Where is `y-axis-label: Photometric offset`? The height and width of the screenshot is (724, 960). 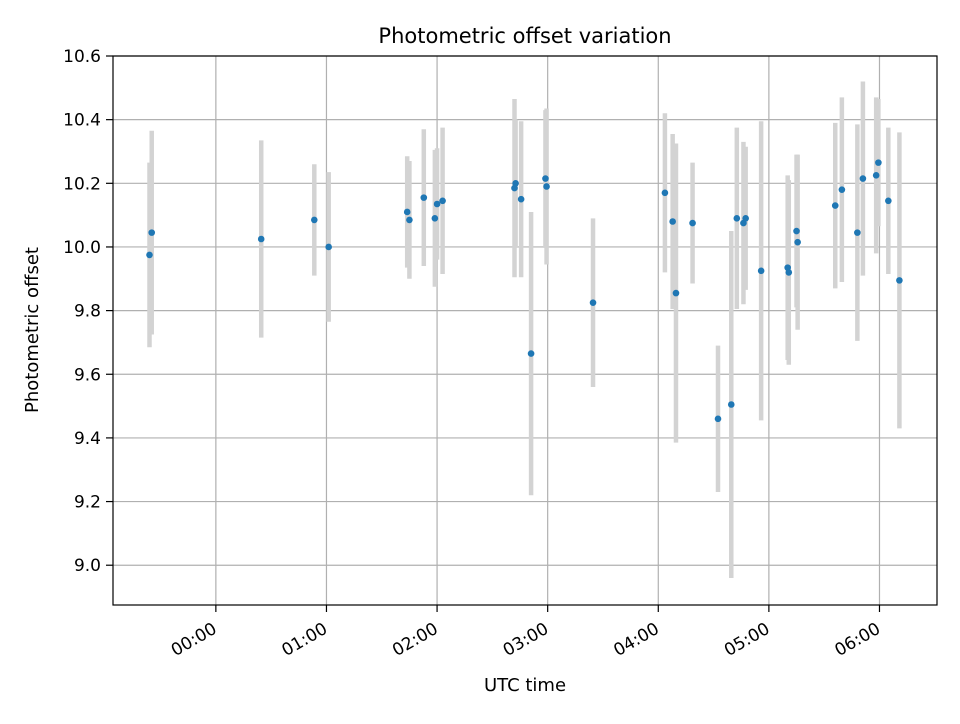
y-axis-label: Photometric offset is located at coordinates (32, 330).